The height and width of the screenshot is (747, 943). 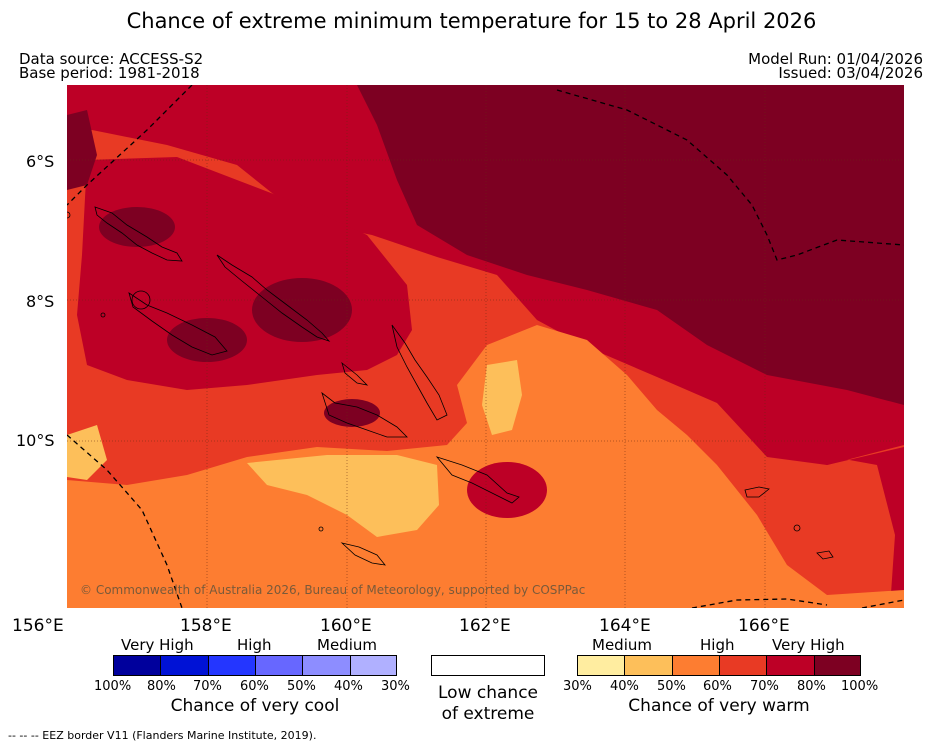 I want to click on lon-label: 162°E, so click(x=485, y=626).